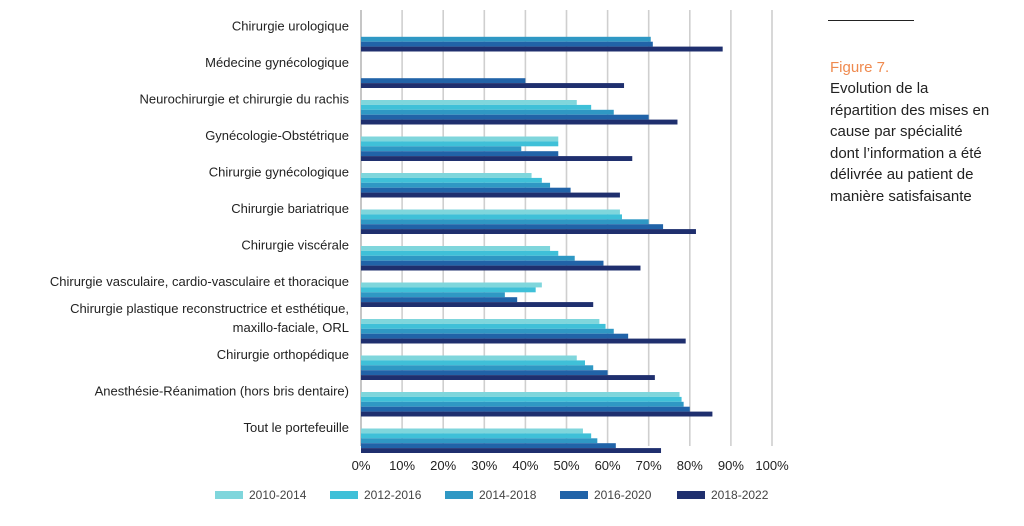 Image resolution: width=1024 pixels, height=526 pixels. I want to click on category-label: Médecine gynécologique, so click(277, 62).